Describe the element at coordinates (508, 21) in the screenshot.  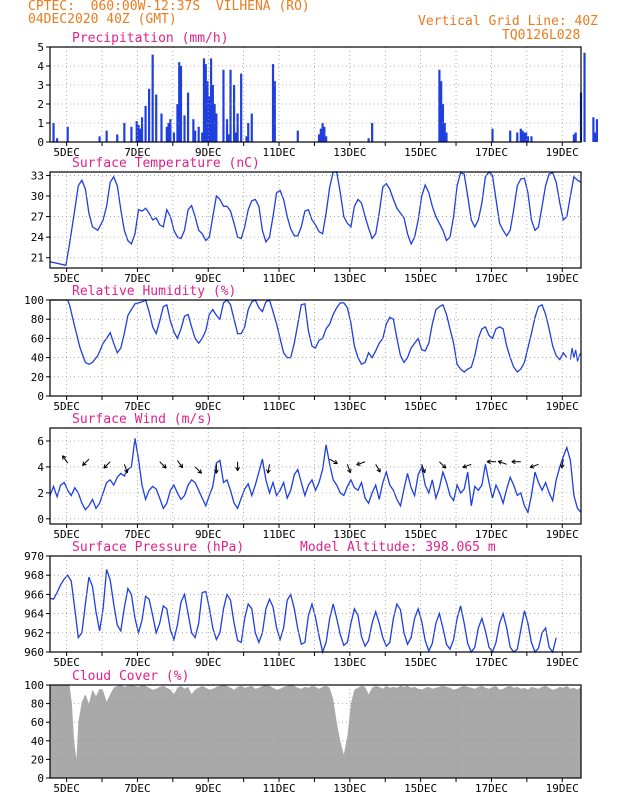
I see `header-right-1: Vertical Grid Line: 40Z` at that location.